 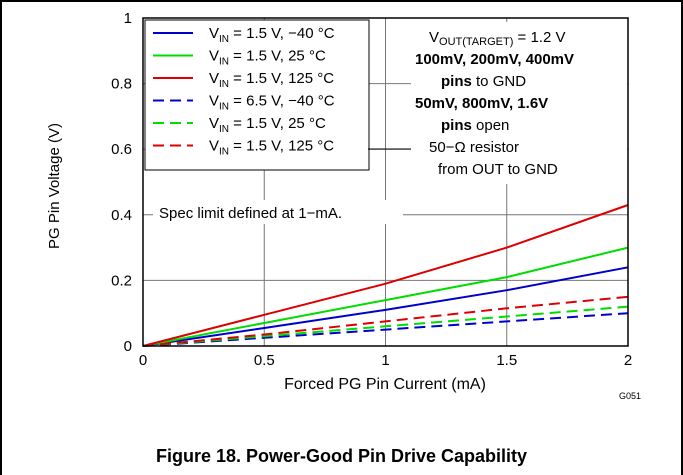 What do you see at coordinates (494, 59) in the screenshot?
I see `conditions-line-2: 100mV, 200mV, 400mV` at bounding box center [494, 59].